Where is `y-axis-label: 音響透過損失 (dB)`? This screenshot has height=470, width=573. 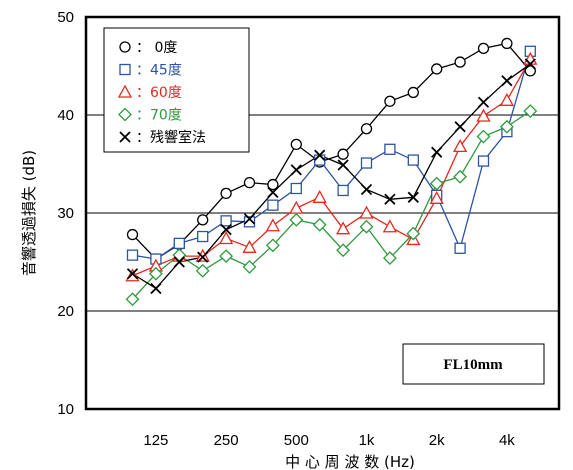 y-axis-label: 音響透過損失 (dB) is located at coordinates (29, 213).